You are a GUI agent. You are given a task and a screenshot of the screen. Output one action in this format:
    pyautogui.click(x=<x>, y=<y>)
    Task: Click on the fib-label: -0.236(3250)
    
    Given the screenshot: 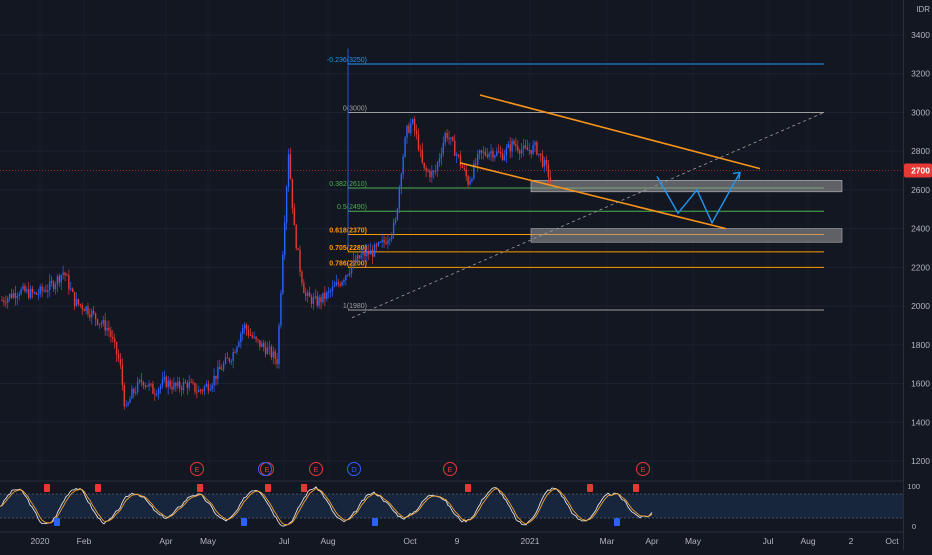 What is the action you would take?
    pyautogui.click(x=347, y=60)
    